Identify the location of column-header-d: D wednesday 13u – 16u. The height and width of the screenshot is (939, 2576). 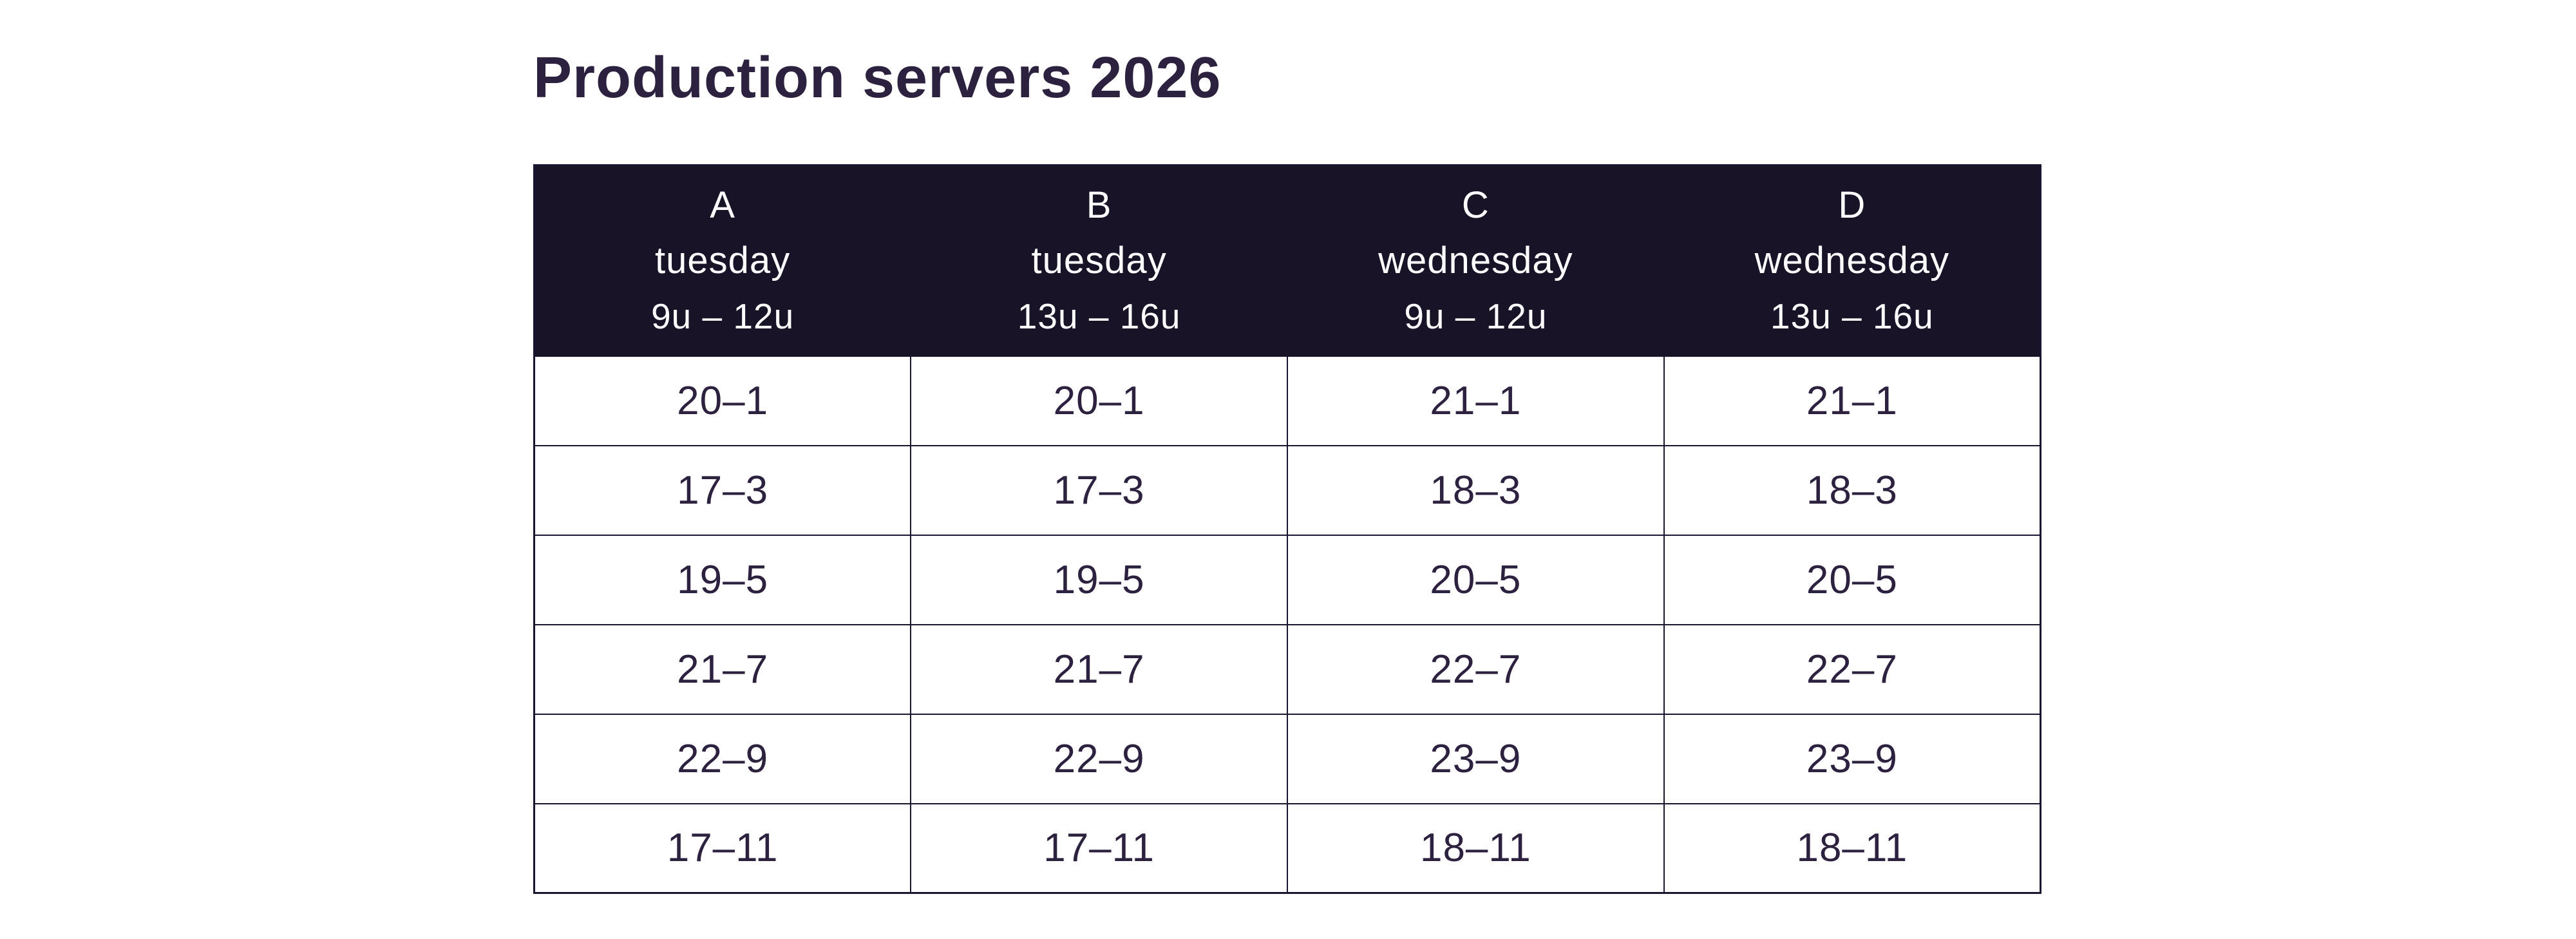
(1852, 260).